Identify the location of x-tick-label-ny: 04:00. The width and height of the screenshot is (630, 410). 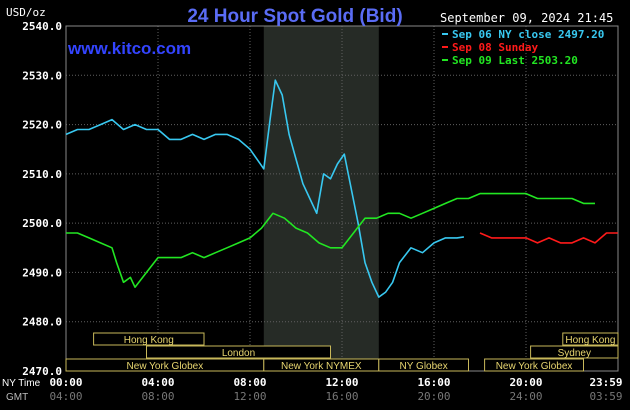
(157, 382).